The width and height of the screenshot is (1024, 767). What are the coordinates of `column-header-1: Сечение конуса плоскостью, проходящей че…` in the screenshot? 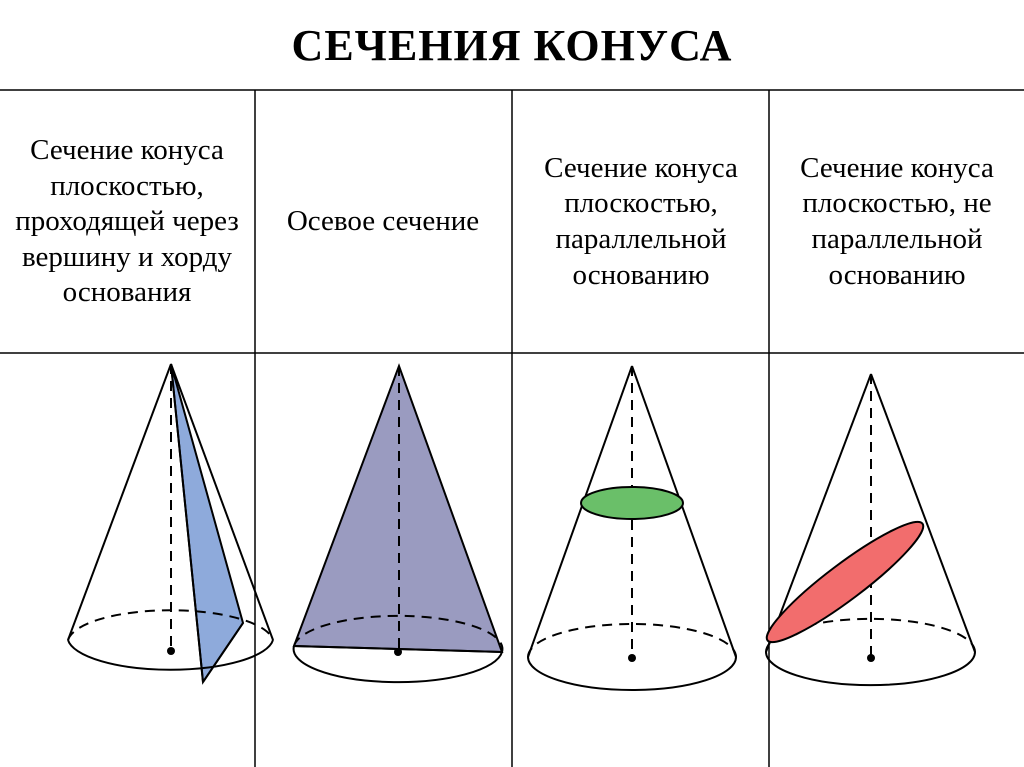 It's located at (127, 222).